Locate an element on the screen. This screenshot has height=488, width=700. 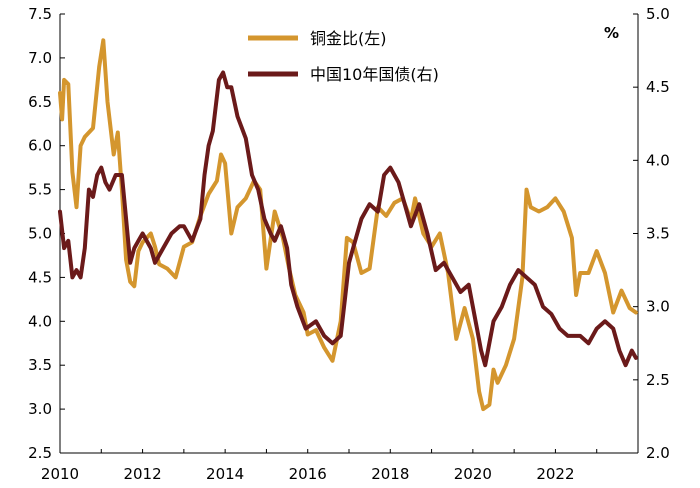
right-tick-label: 2.0 is located at coordinates (658, 453).